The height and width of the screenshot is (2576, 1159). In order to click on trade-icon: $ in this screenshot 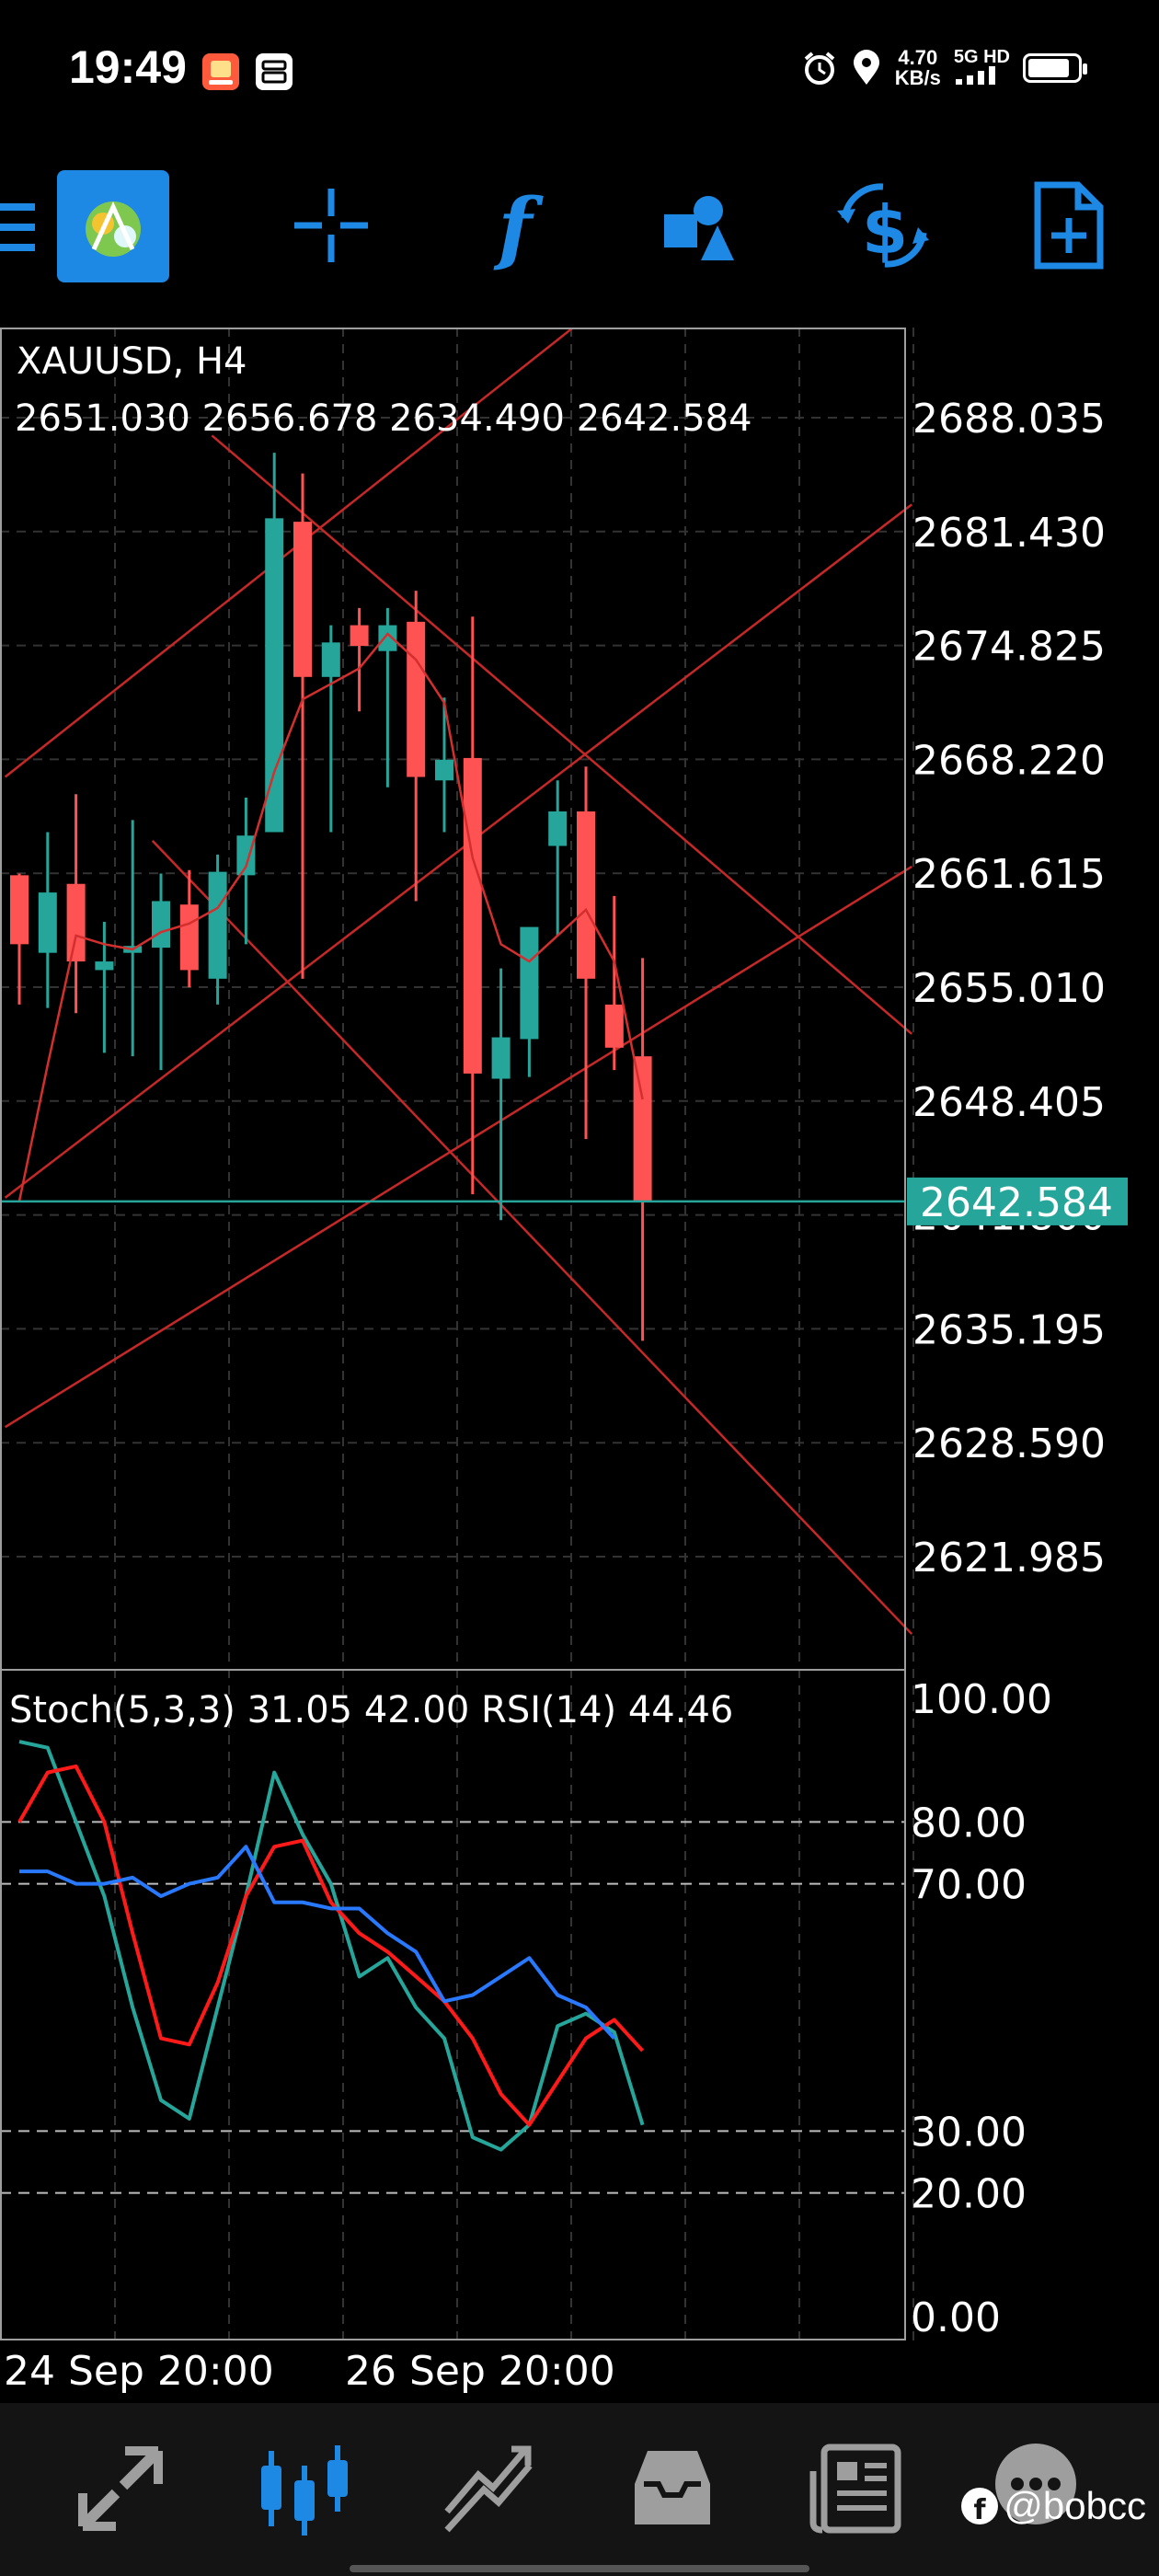, I will do `click(883, 225)`.